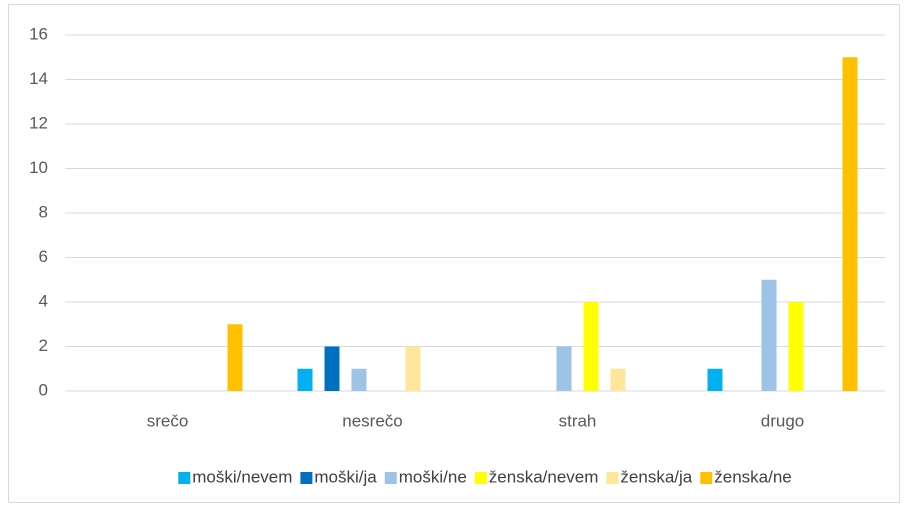 The width and height of the screenshot is (907, 508). Describe the element at coordinates (38, 167) in the screenshot. I see `y-tick-label: 10` at that location.